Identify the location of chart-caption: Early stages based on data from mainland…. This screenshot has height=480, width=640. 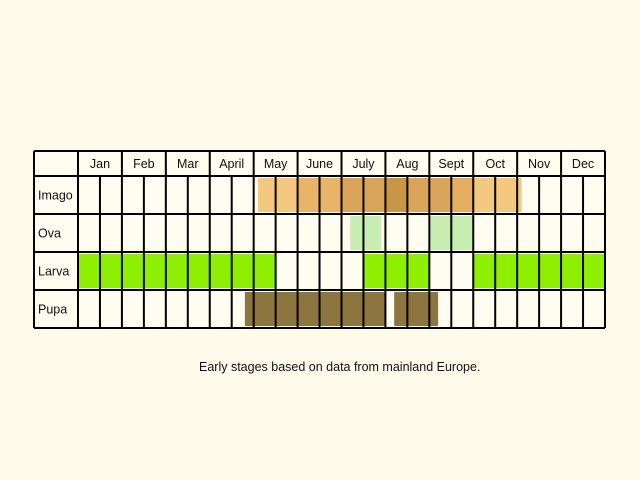
(340, 367).